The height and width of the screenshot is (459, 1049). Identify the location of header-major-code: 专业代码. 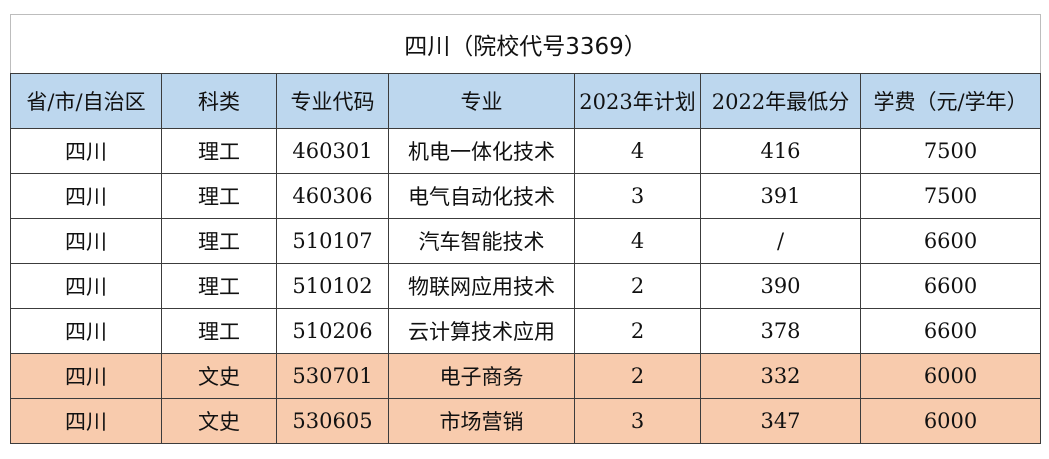
(332, 101).